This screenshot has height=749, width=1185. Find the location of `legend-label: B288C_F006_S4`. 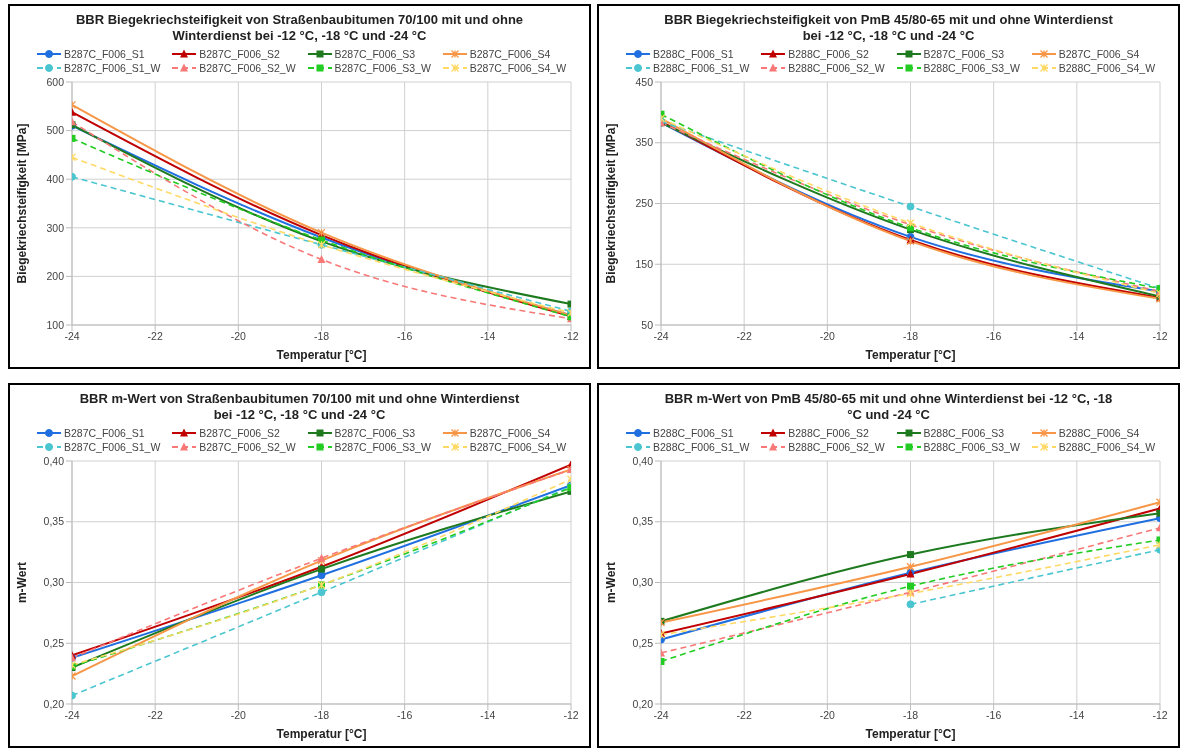

legend-label: B288C_F006_S4 is located at coordinates (1099, 433).